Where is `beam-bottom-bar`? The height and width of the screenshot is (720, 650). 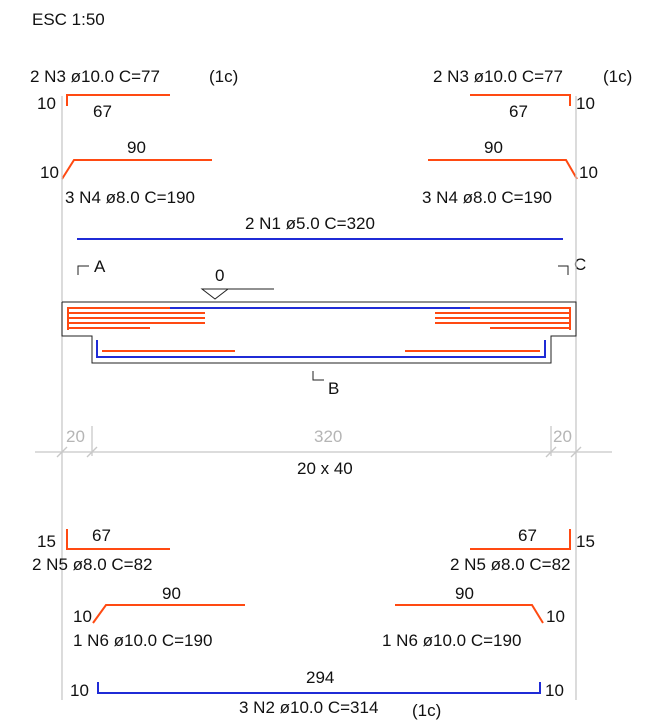
beam-bottom-bar is located at coordinates (321, 349).